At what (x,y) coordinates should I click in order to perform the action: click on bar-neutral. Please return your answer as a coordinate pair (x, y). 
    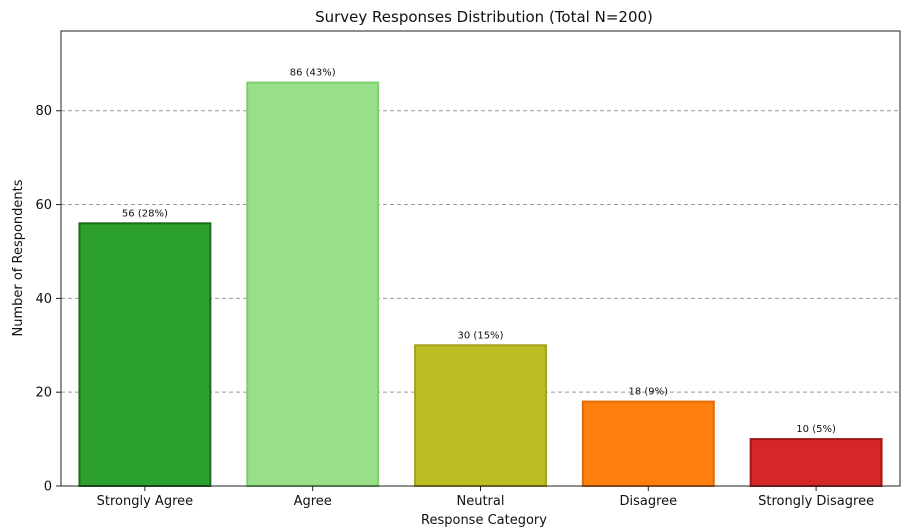
    Looking at the image, I should click on (480, 415).